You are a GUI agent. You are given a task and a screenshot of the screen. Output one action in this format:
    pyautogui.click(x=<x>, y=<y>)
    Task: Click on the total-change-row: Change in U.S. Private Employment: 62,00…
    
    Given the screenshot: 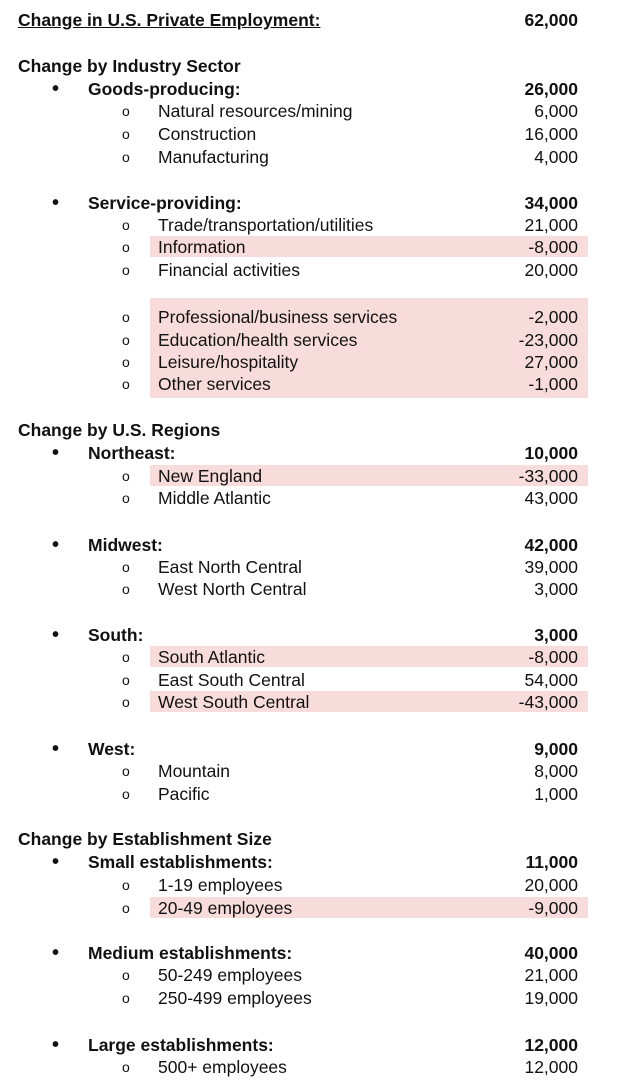 What is the action you would take?
    pyautogui.click(x=310, y=20)
    